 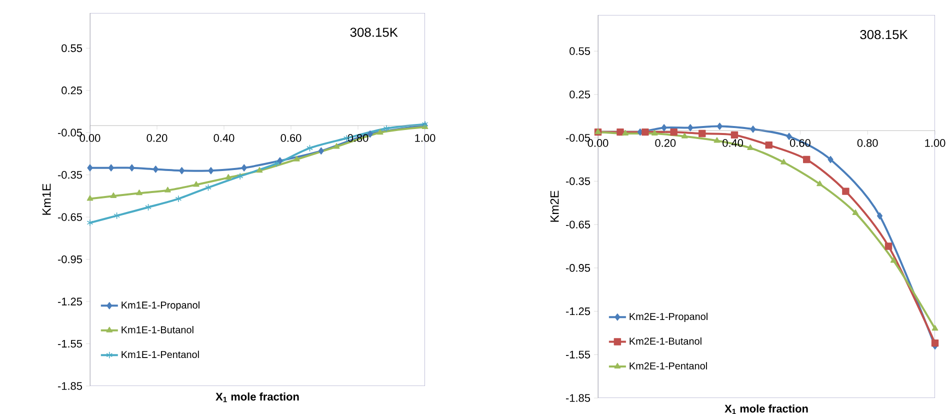 What do you see at coordinates (160, 354) in the screenshot?
I see `legend-label: Km1E-1-Pentanol` at bounding box center [160, 354].